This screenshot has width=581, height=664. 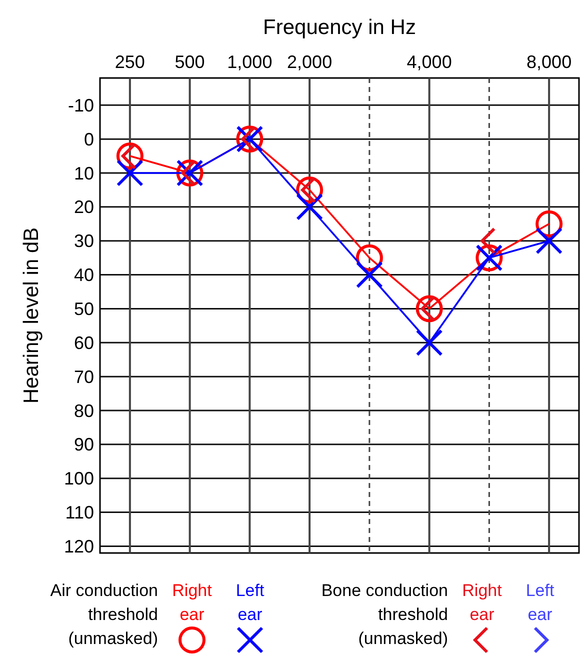 What do you see at coordinates (104, 614) in the screenshot?
I see `text: Air conduction threshold (unmasked)` at bounding box center [104, 614].